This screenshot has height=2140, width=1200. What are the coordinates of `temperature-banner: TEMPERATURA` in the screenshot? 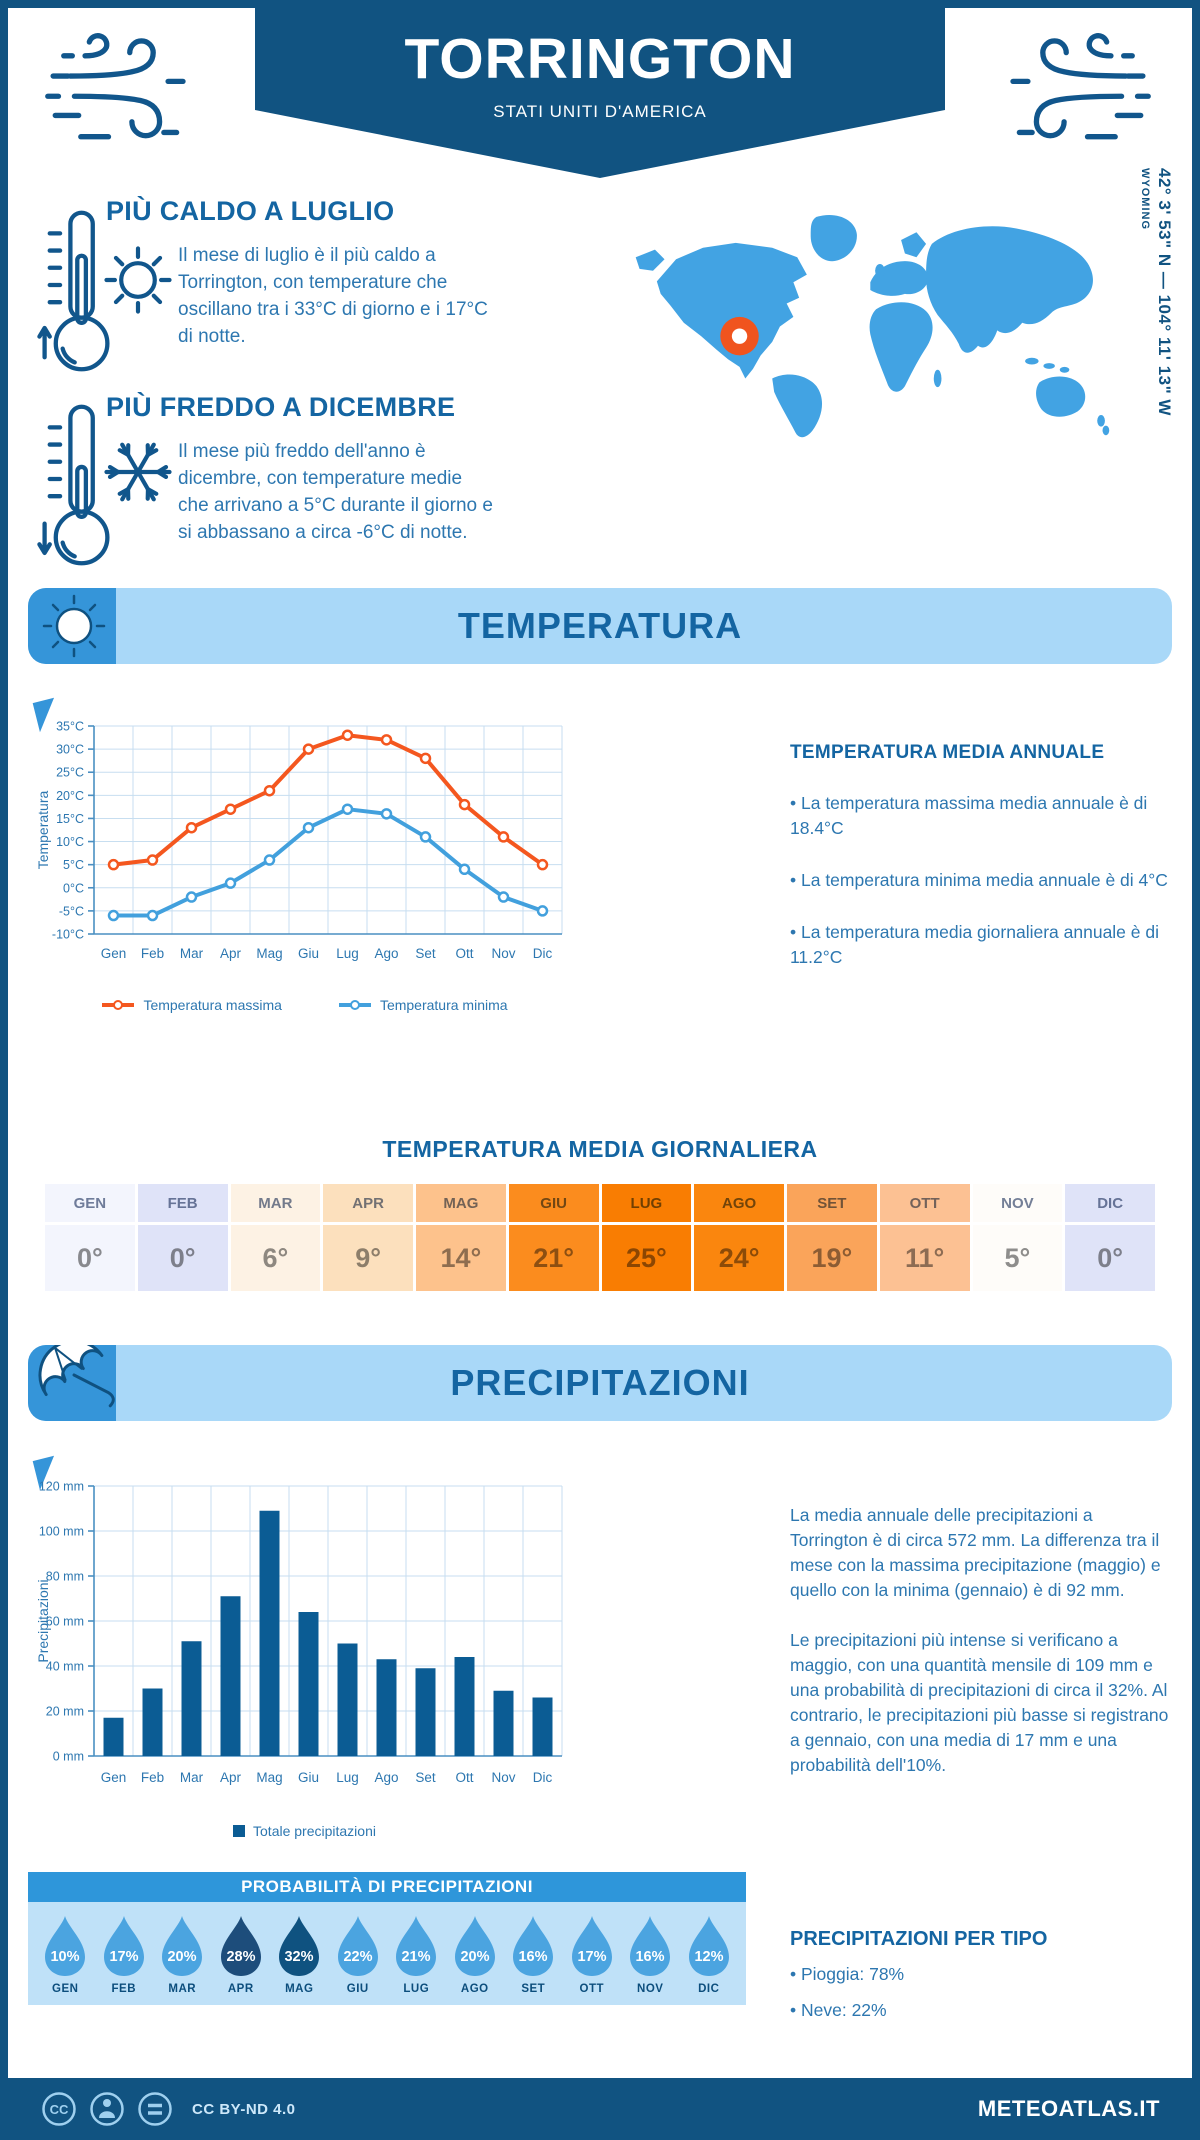 It's located at (600, 626).